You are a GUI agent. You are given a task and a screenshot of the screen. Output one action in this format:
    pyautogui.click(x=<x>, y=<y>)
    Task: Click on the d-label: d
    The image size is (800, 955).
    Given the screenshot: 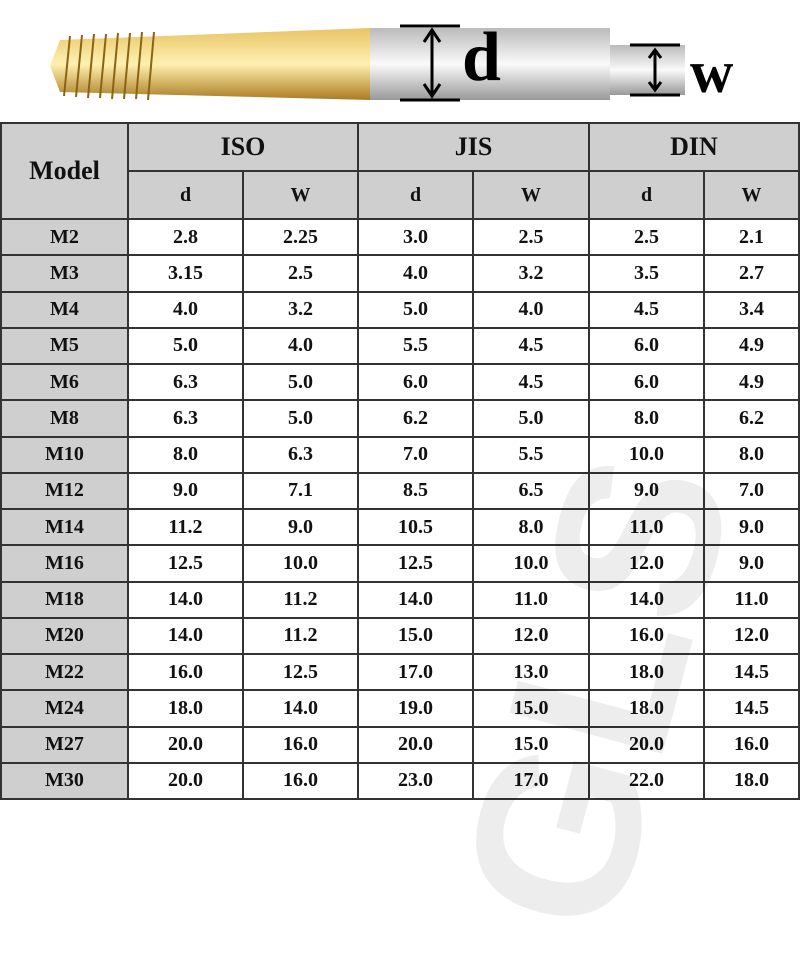 What is the action you would take?
    pyautogui.click(x=481, y=57)
    